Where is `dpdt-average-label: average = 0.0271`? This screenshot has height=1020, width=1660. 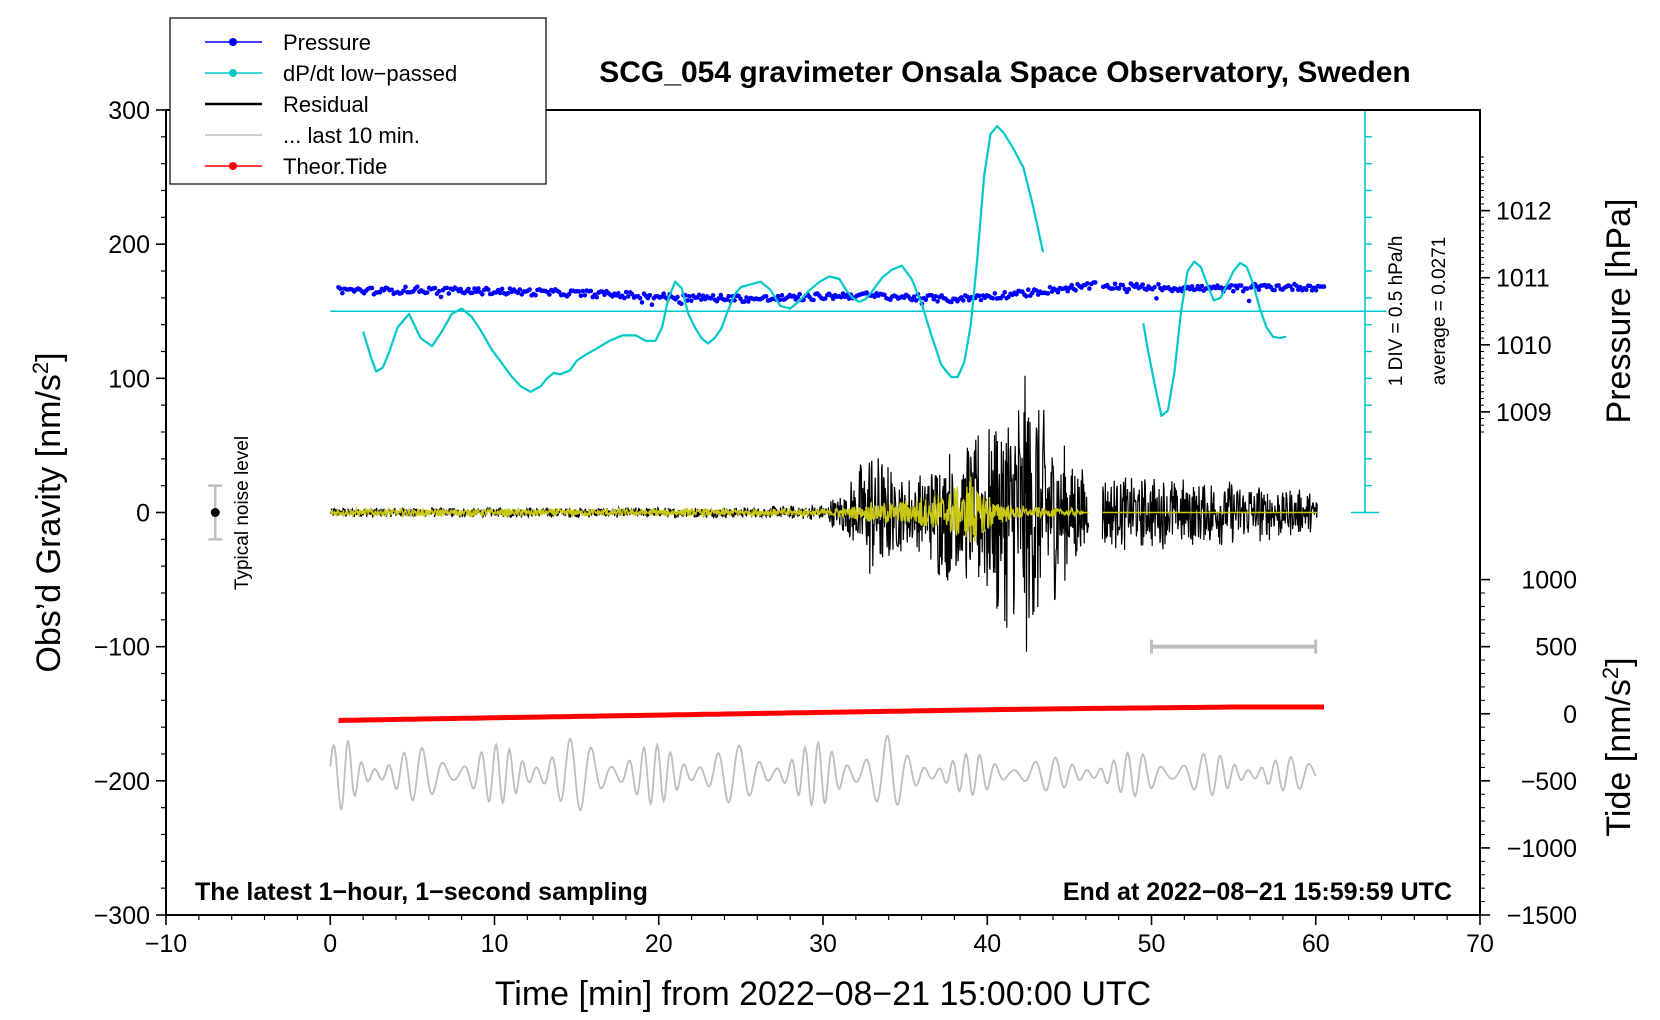
dpdt-average-label: average = 0.0271 is located at coordinates (1439, 311).